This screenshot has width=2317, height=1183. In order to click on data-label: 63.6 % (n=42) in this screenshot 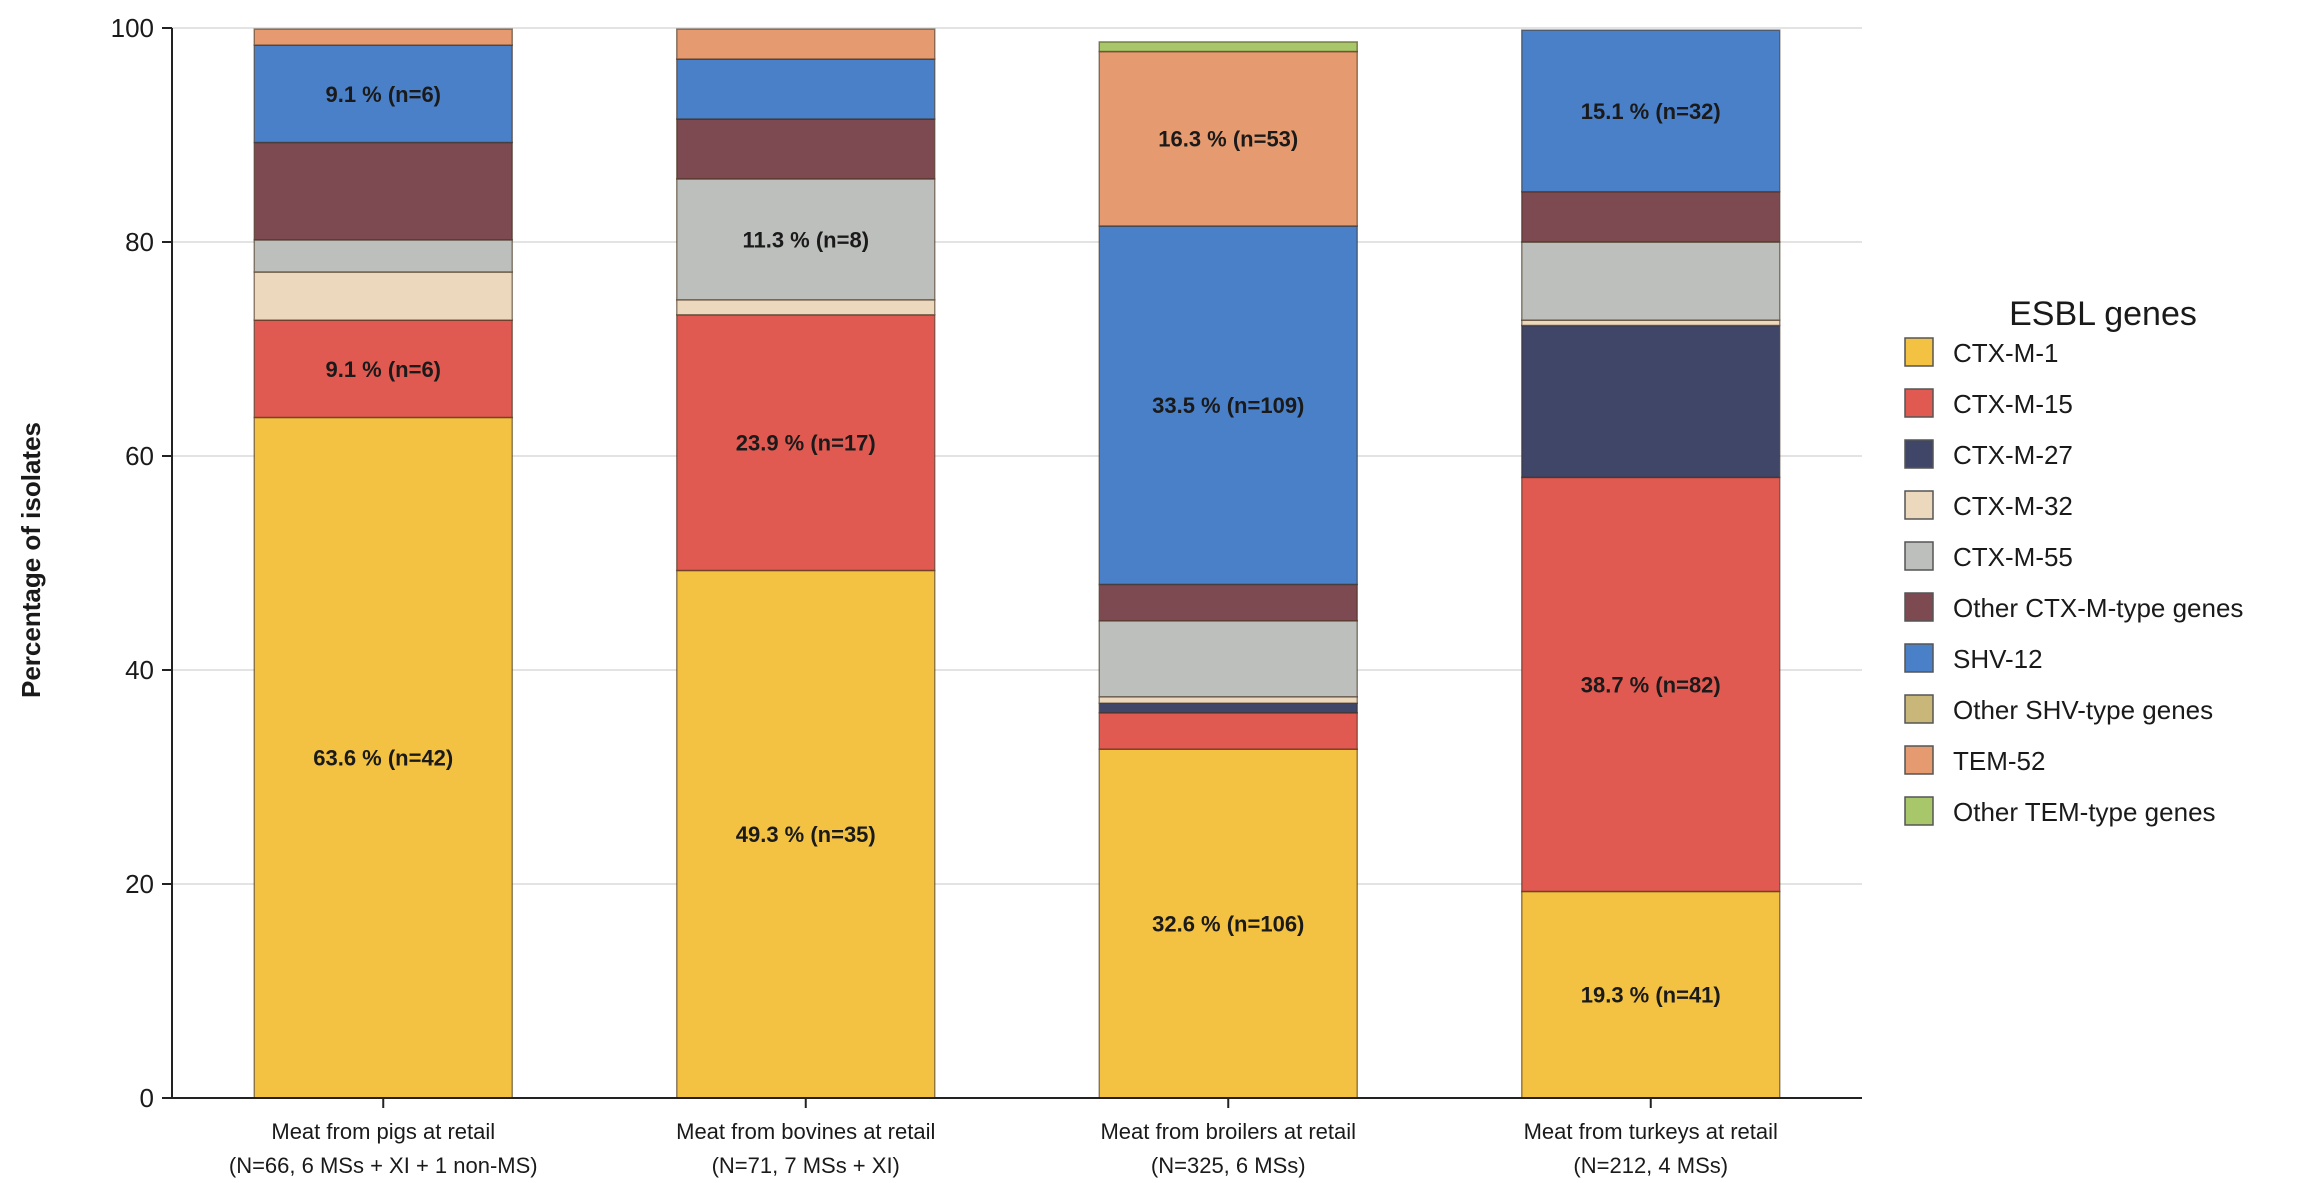, I will do `click(383, 758)`.